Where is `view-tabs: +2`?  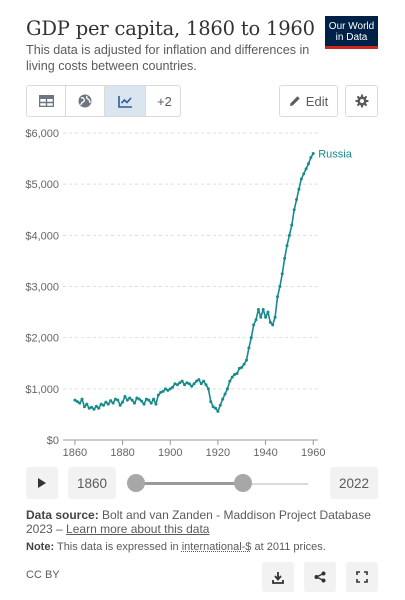
view-tabs: +2 is located at coordinates (103, 101).